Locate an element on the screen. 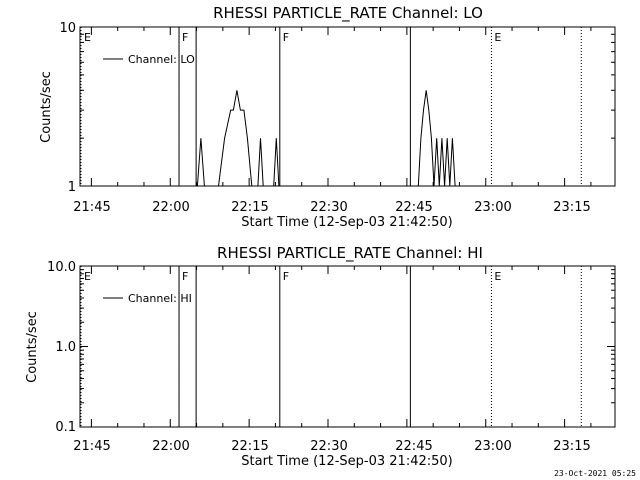  panel-lo-legend: Channel: LO is located at coordinates (149, 59).